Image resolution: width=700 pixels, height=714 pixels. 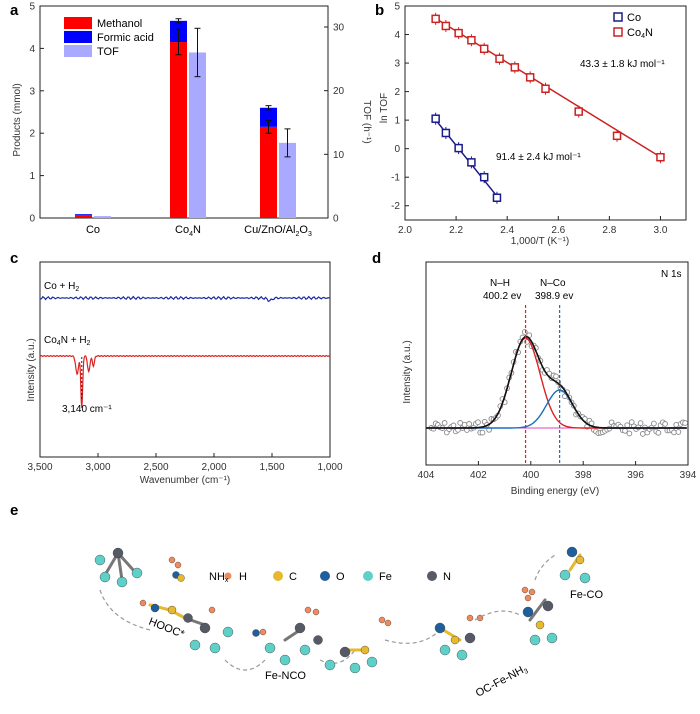 I want to click on panel-b-ytick-label: 2, so click(x=397, y=92).